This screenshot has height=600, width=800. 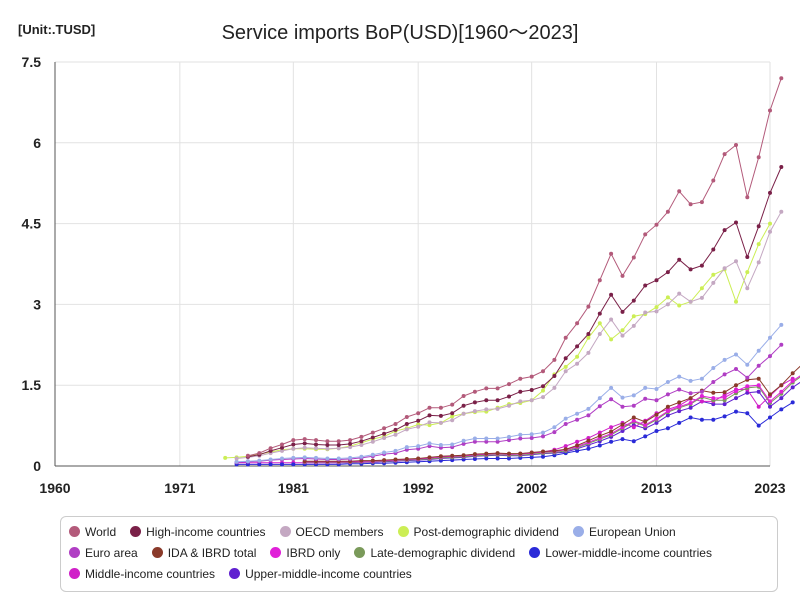 I want to click on legend-item: Upper-middle-income countries, so click(x=320, y=573).